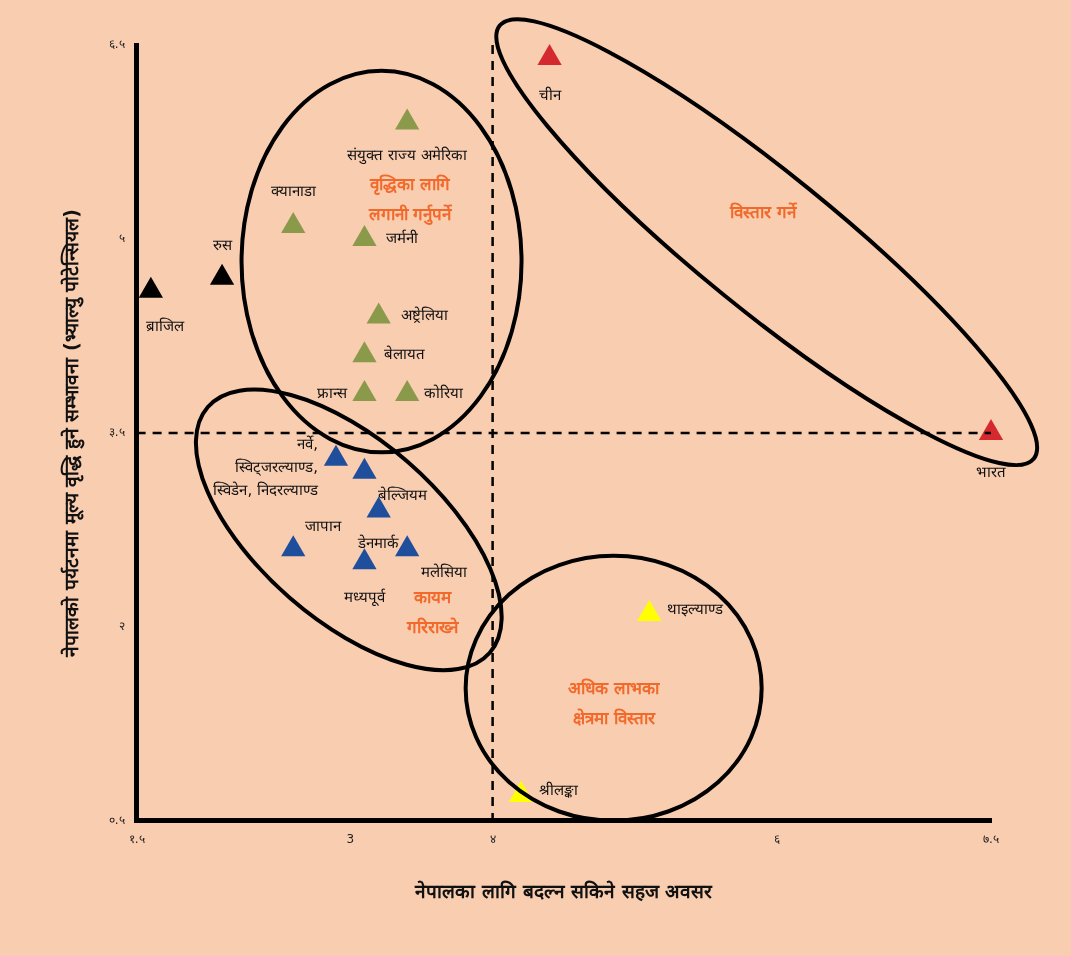 This screenshot has width=1071, height=956. What do you see at coordinates (405, 354) in the screenshot?
I see `annotation: बेलायत` at bounding box center [405, 354].